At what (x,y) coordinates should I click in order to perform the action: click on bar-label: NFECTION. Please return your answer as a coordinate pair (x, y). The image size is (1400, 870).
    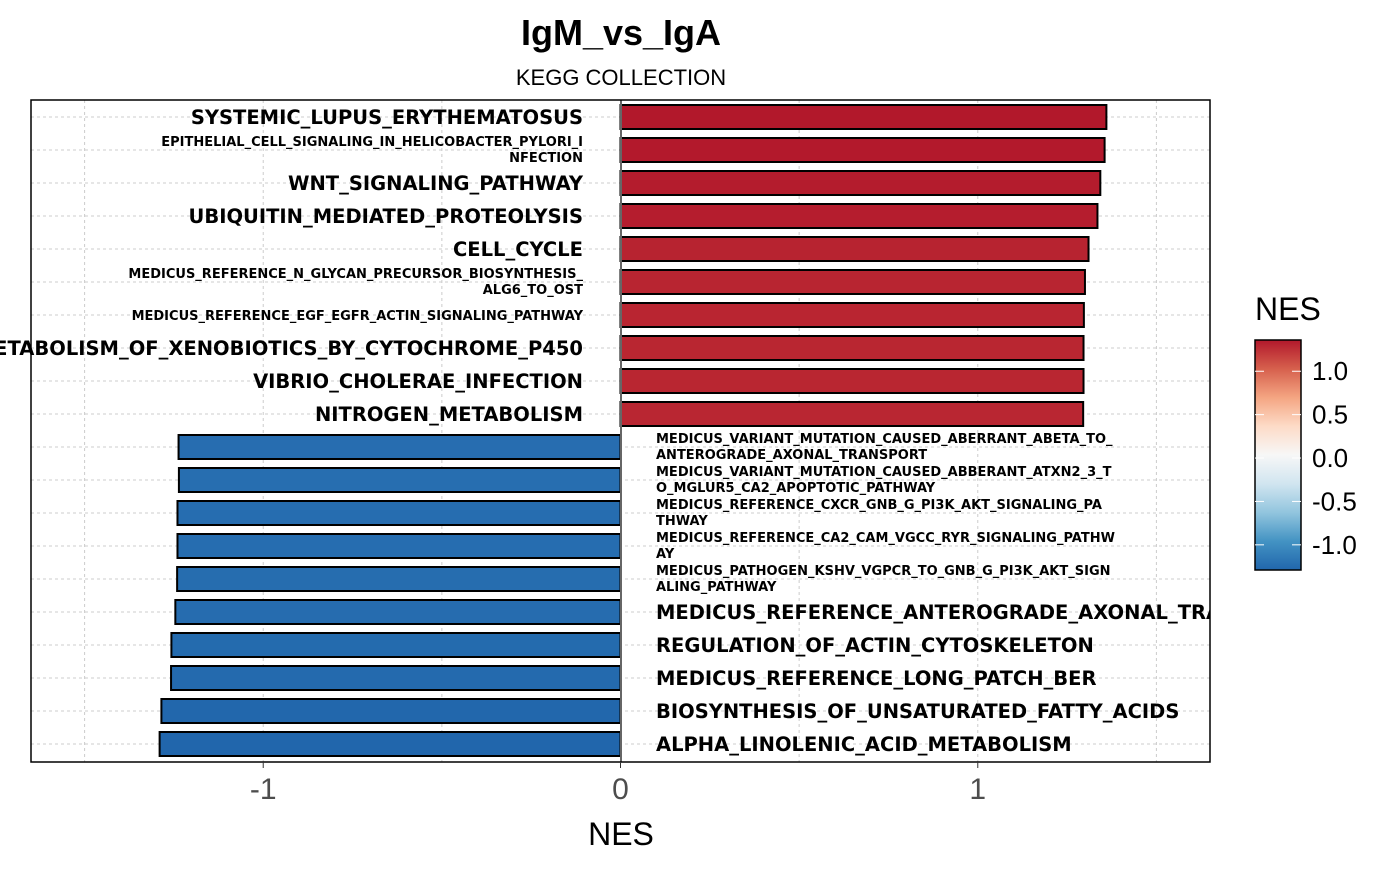
    Looking at the image, I should click on (546, 158).